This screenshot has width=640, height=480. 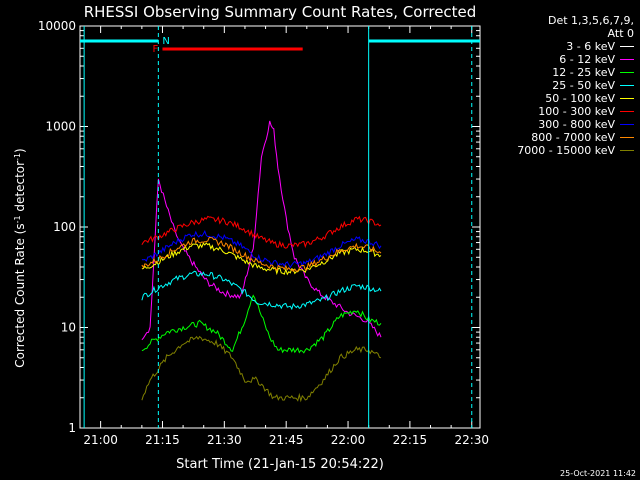 What do you see at coordinates (590, 46) in the screenshot?
I see `legend-entry-label: 3 - 6 keV` at bounding box center [590, 46].